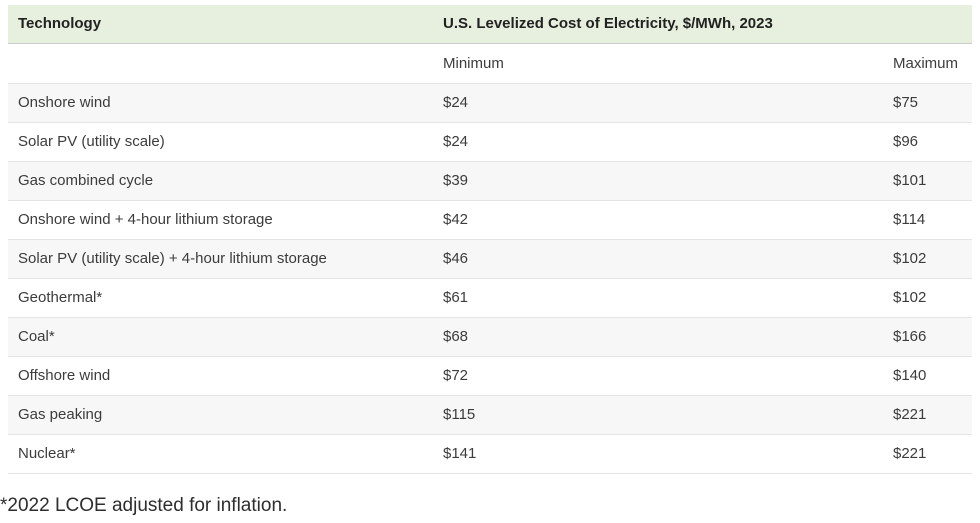  I want to click on table-row: Coal* $68 $166, so click(490, 337).